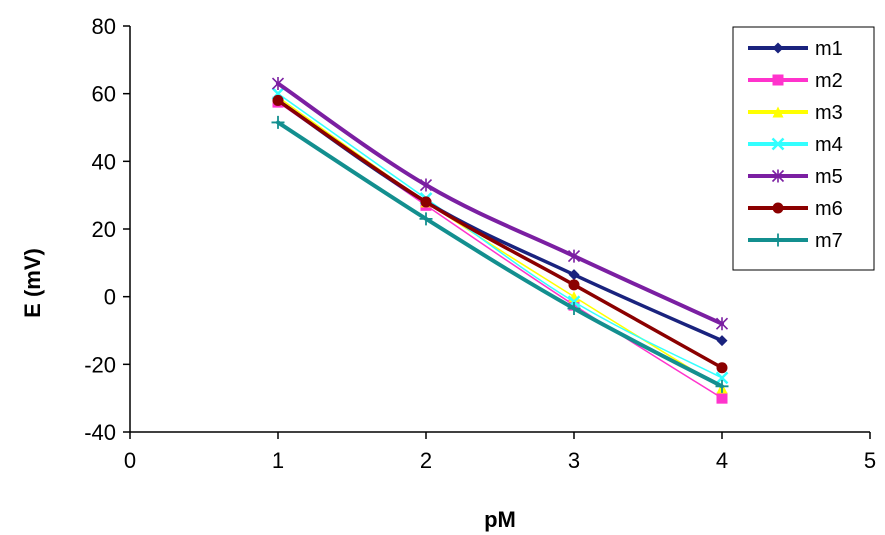 The image size is (885, 535). I want to click on legend-label: m3, so click(829, 113).